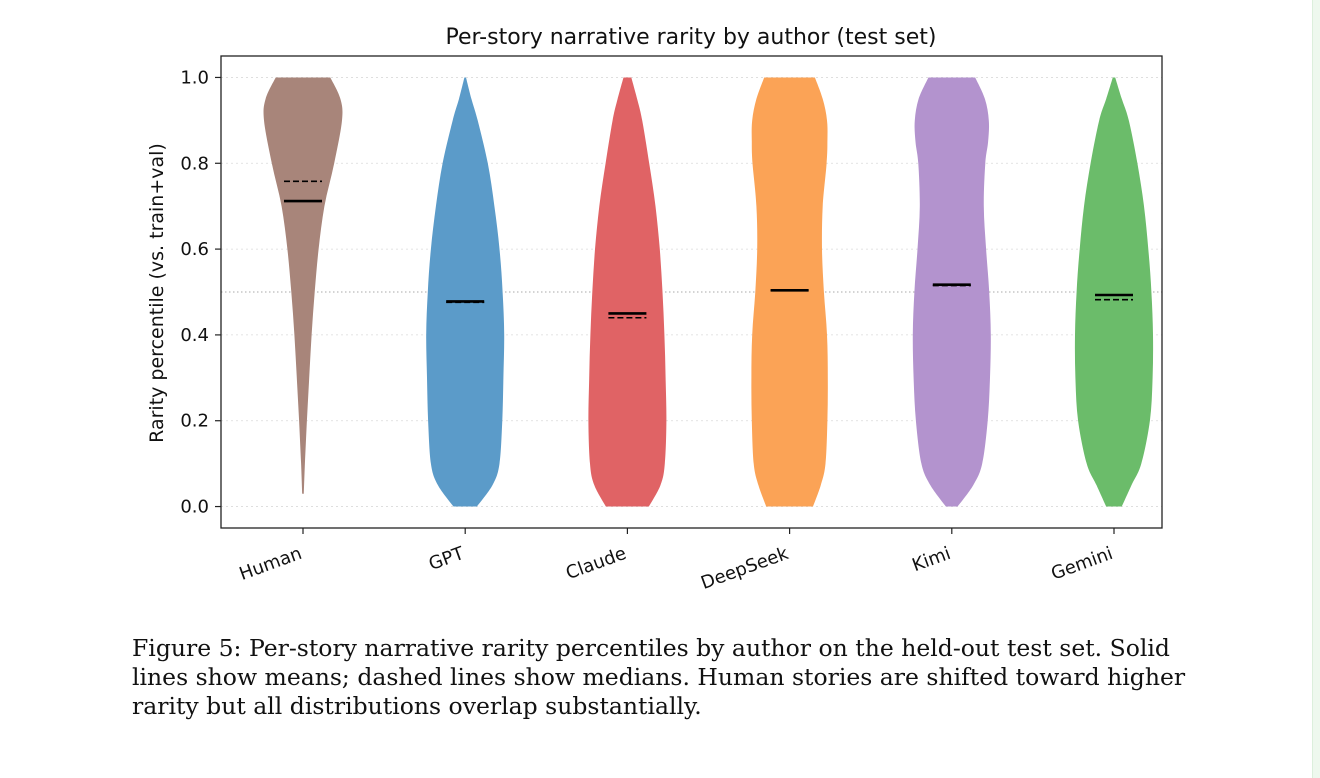  I want to click on page-edge, so click(1316, 389).